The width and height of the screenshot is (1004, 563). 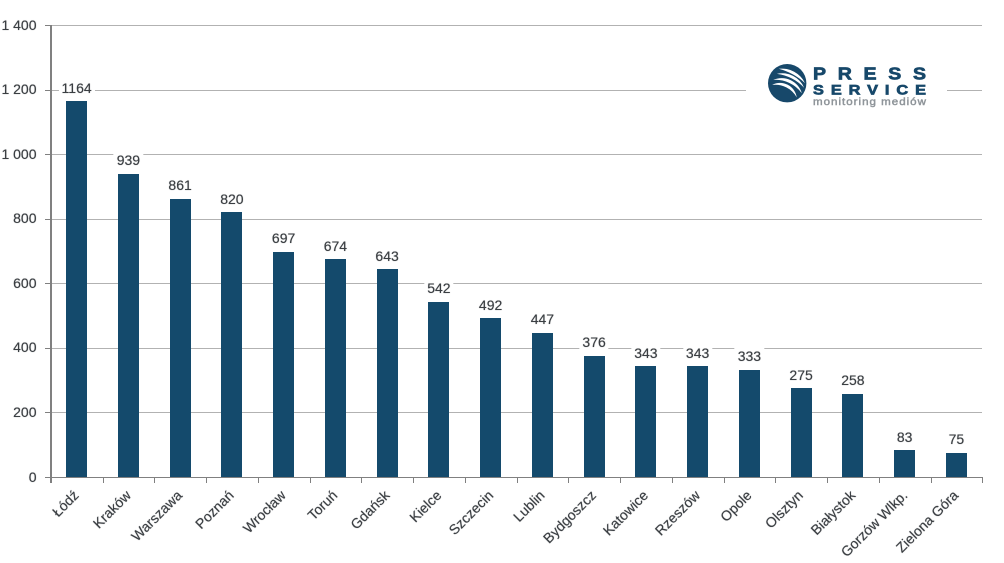 I want to click on svg-text: monitoring mediów, so click(x=869, y=102).